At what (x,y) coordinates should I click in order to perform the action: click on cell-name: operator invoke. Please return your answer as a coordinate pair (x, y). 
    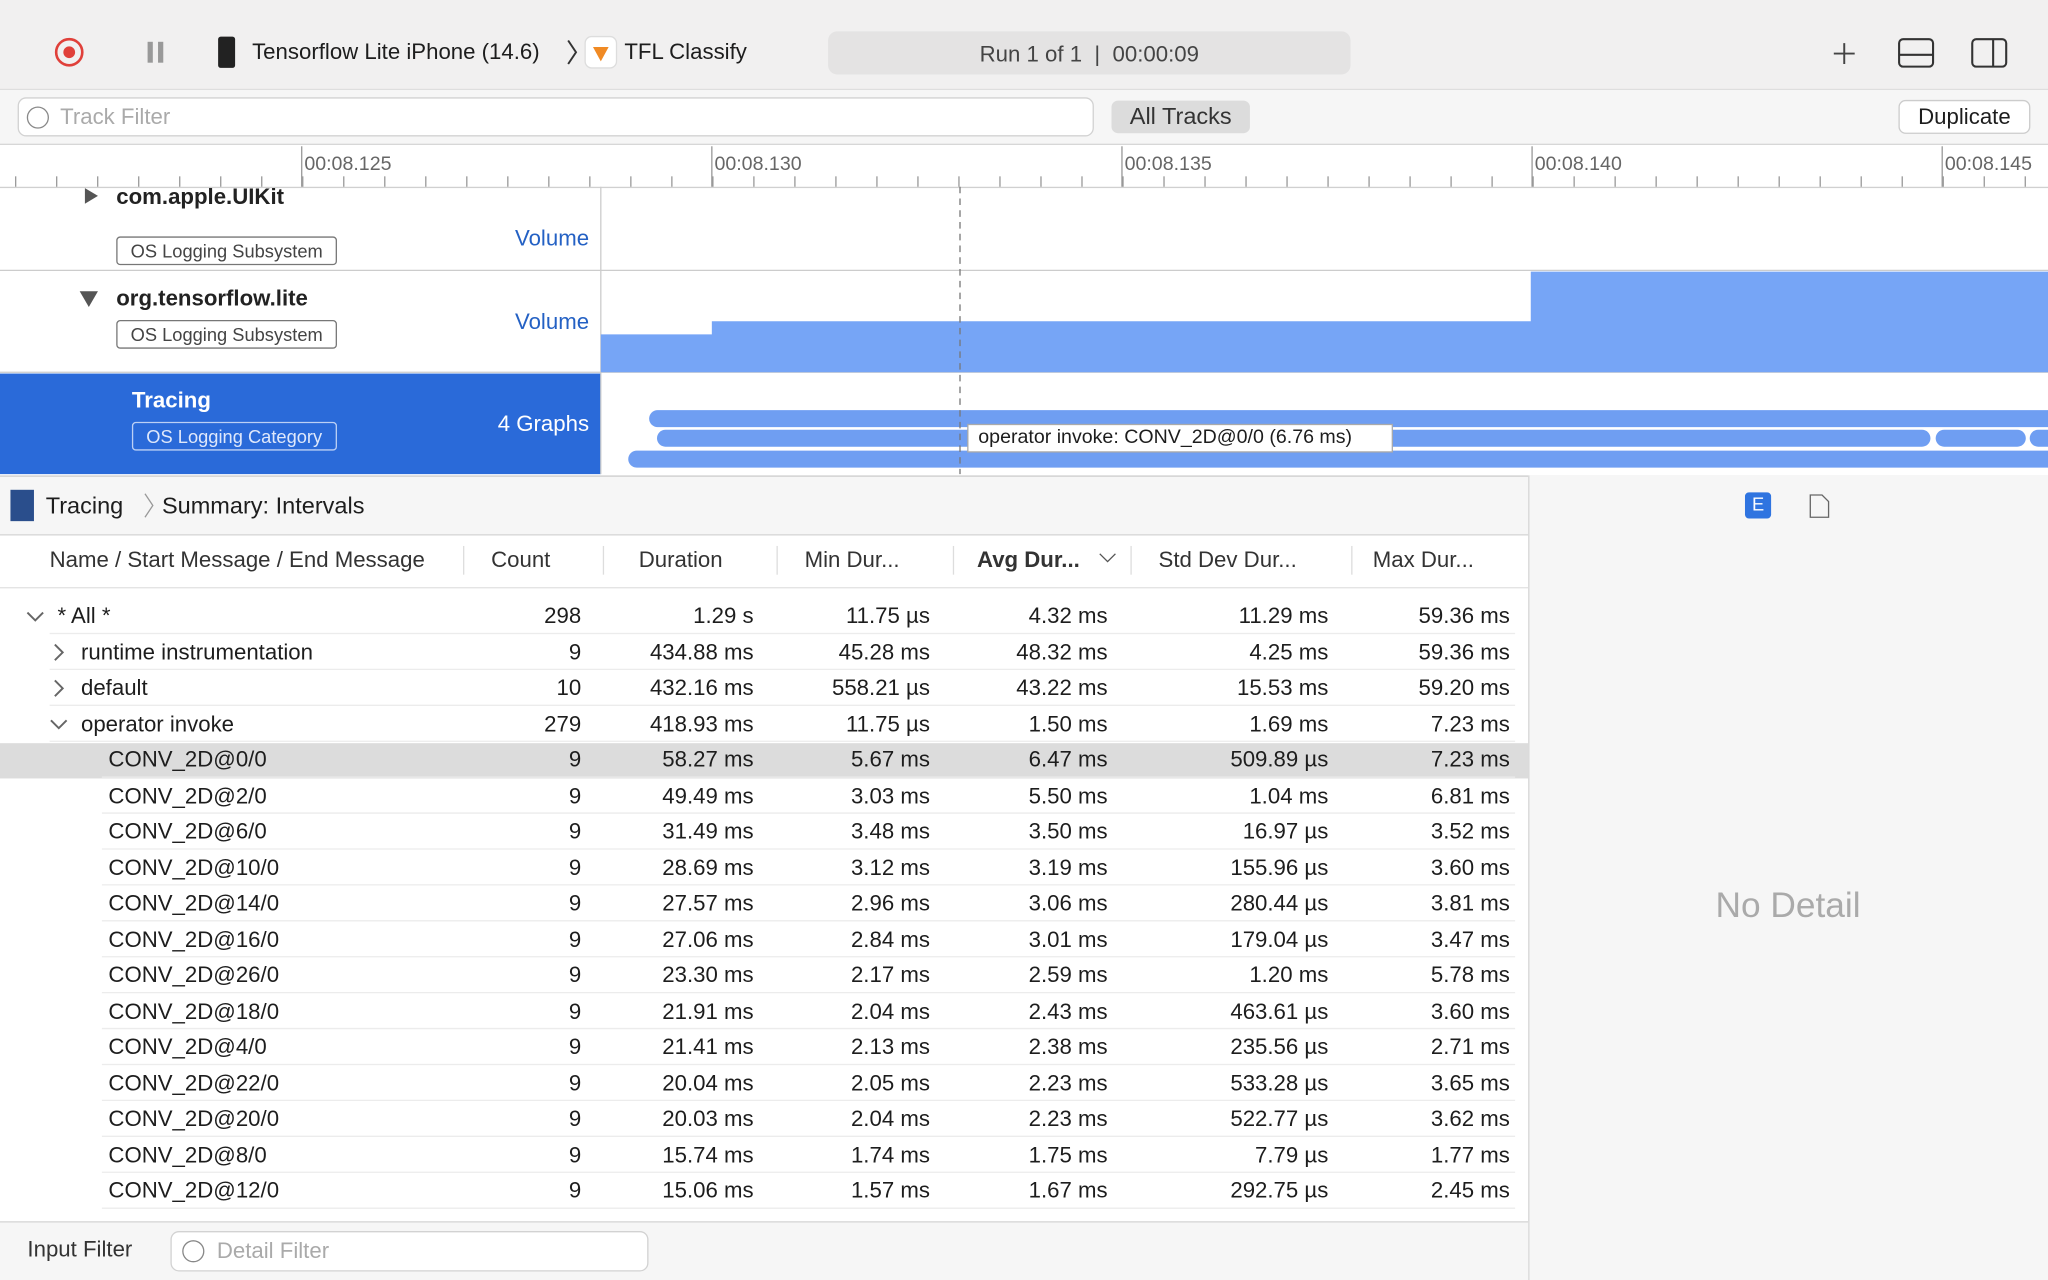
    Looking at the image, I should click on (157, 723).